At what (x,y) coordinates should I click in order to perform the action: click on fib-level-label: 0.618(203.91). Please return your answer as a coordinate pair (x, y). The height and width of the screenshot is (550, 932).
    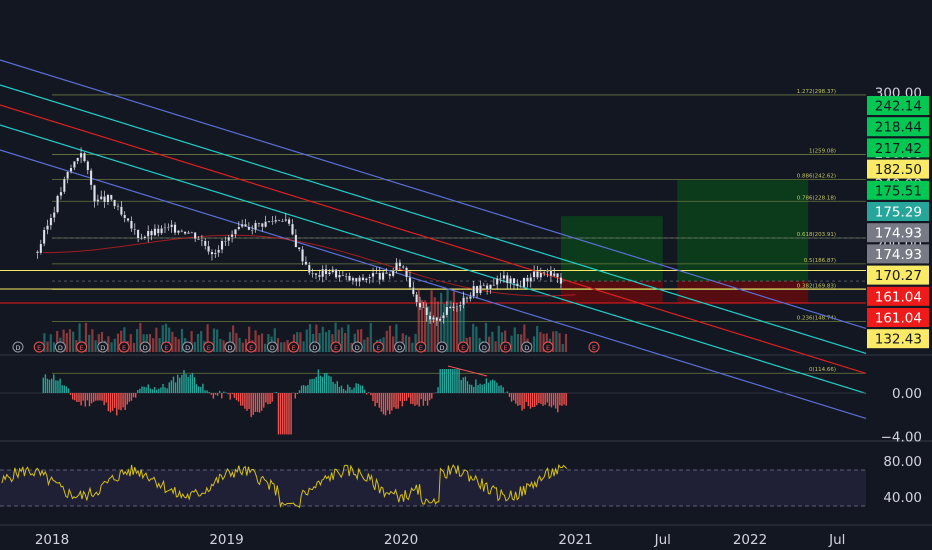
    Looking at the image, I should click on (816, 235).